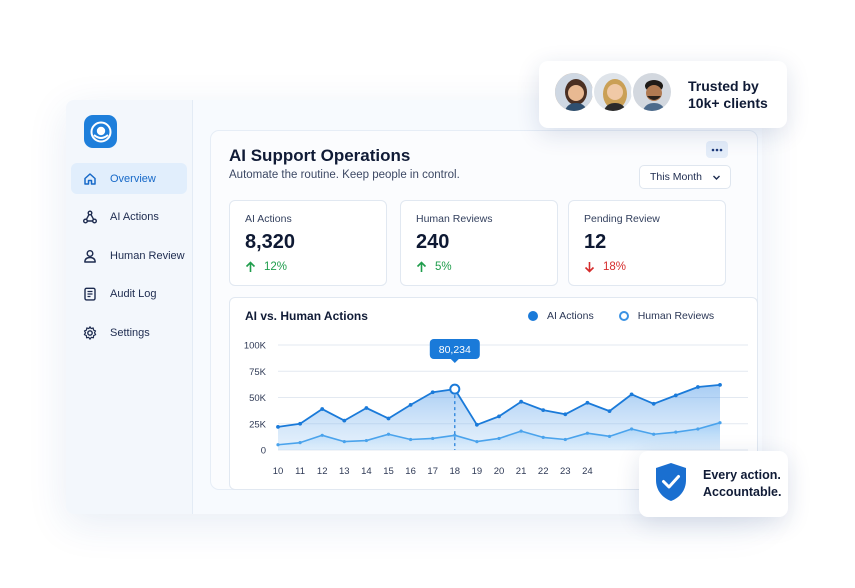  Describe the element at coordinates (570, 316) in the screenshot. I see `legend-ai-actions-label: AI Actions` at that location.